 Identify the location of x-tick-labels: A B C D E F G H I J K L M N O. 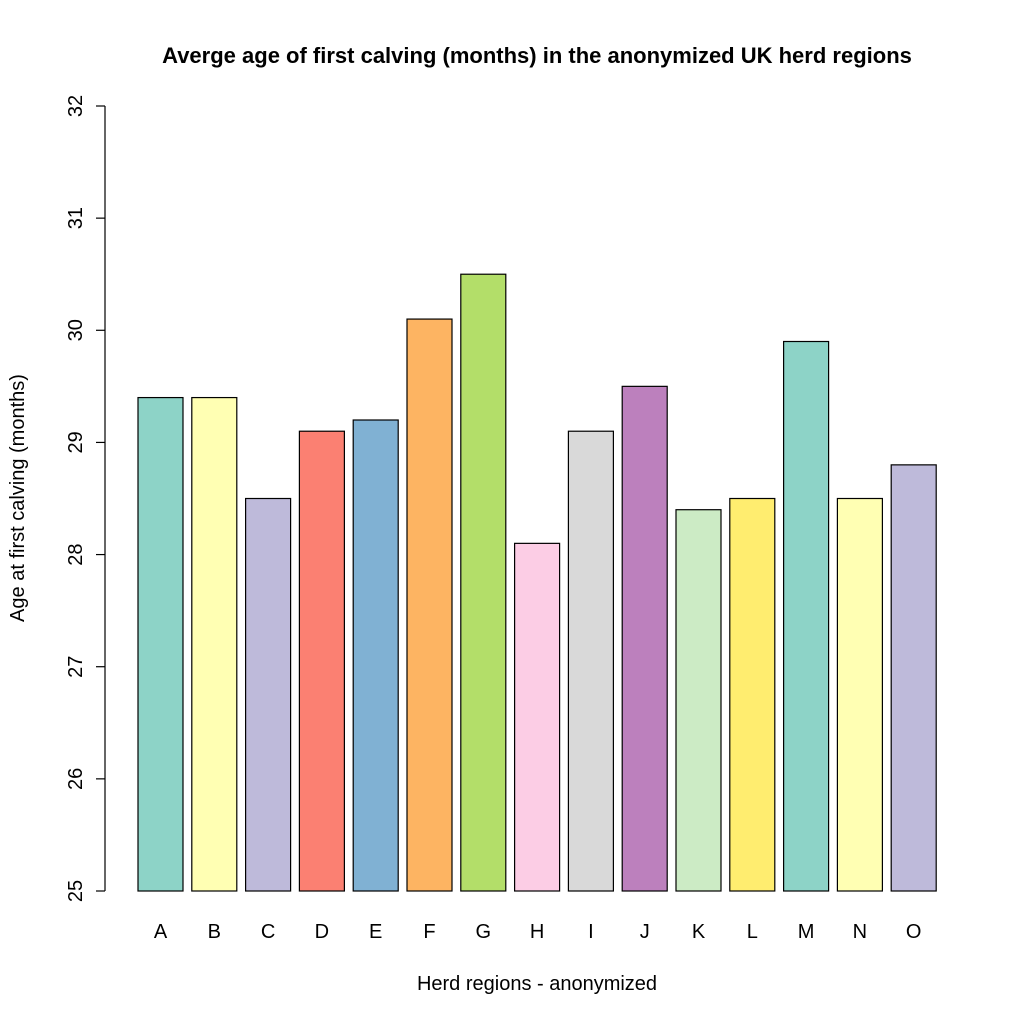
(538, 932).